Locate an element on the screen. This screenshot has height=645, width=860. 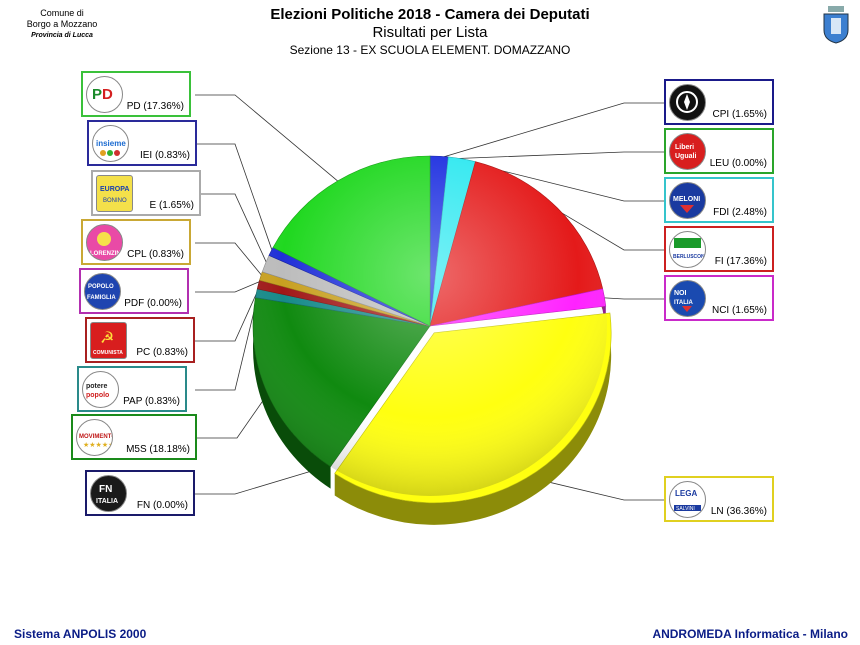
fratelli-italia-logo-icon: MELONI is located at coordinates (687, 200).